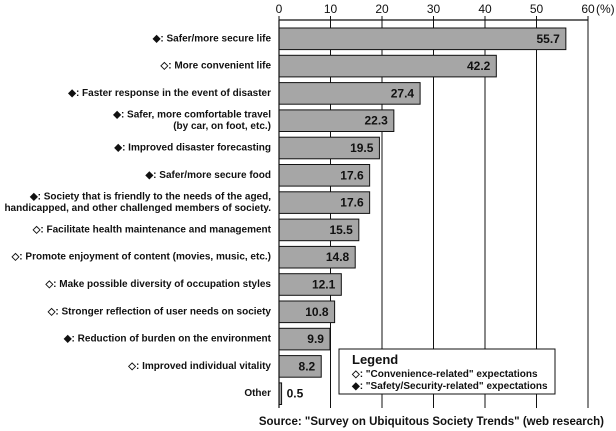 The width and height of the screenshot is (616, 431). What do you see at coordinates (317, 312) in the screenshot?
I see `bar-value-label: 10.8` at bounding box center [317, 312].